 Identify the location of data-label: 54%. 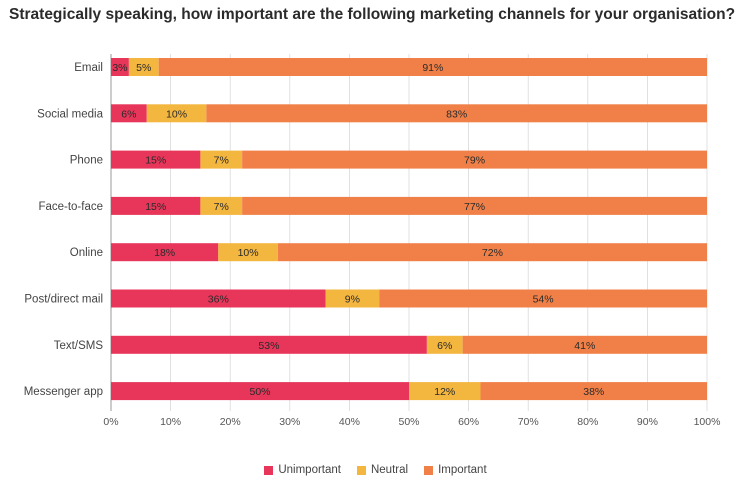
(543, 300).